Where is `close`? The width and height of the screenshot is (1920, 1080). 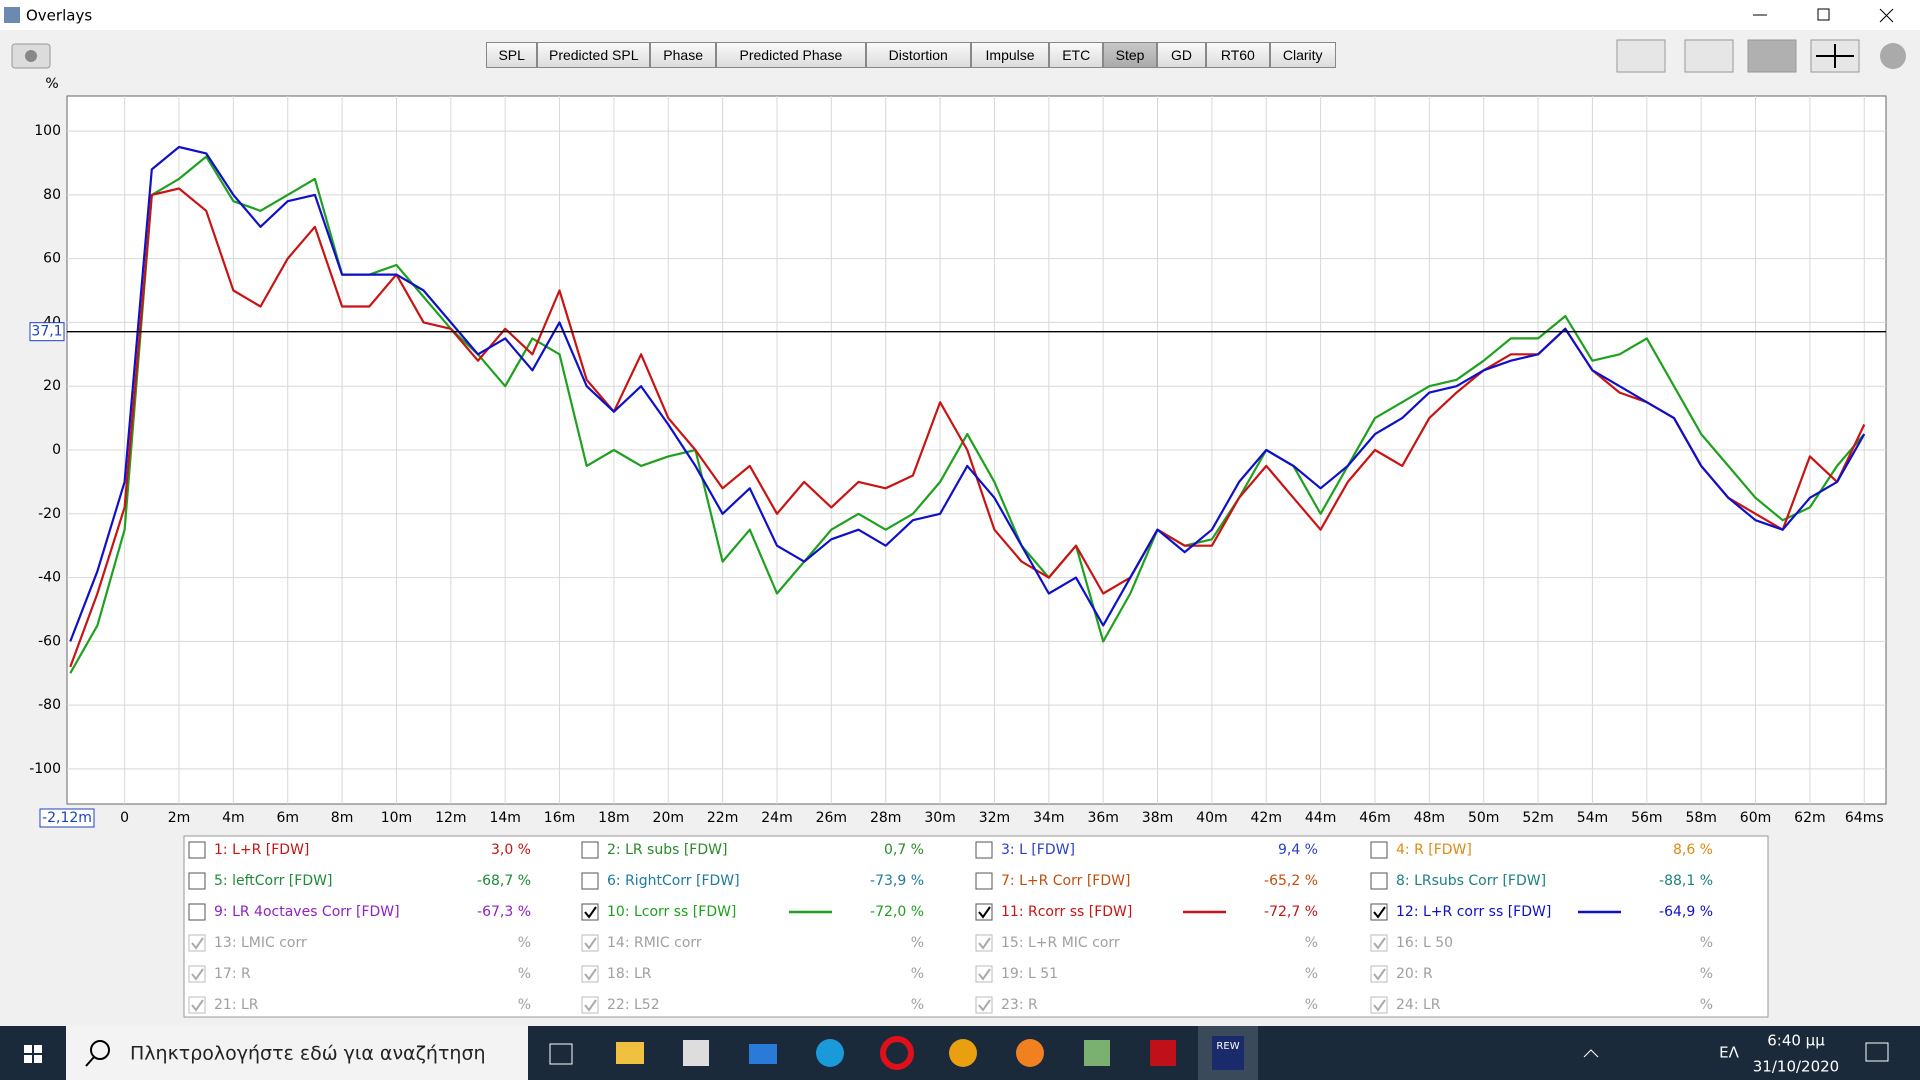 close is located at coordinates (1886, 15).